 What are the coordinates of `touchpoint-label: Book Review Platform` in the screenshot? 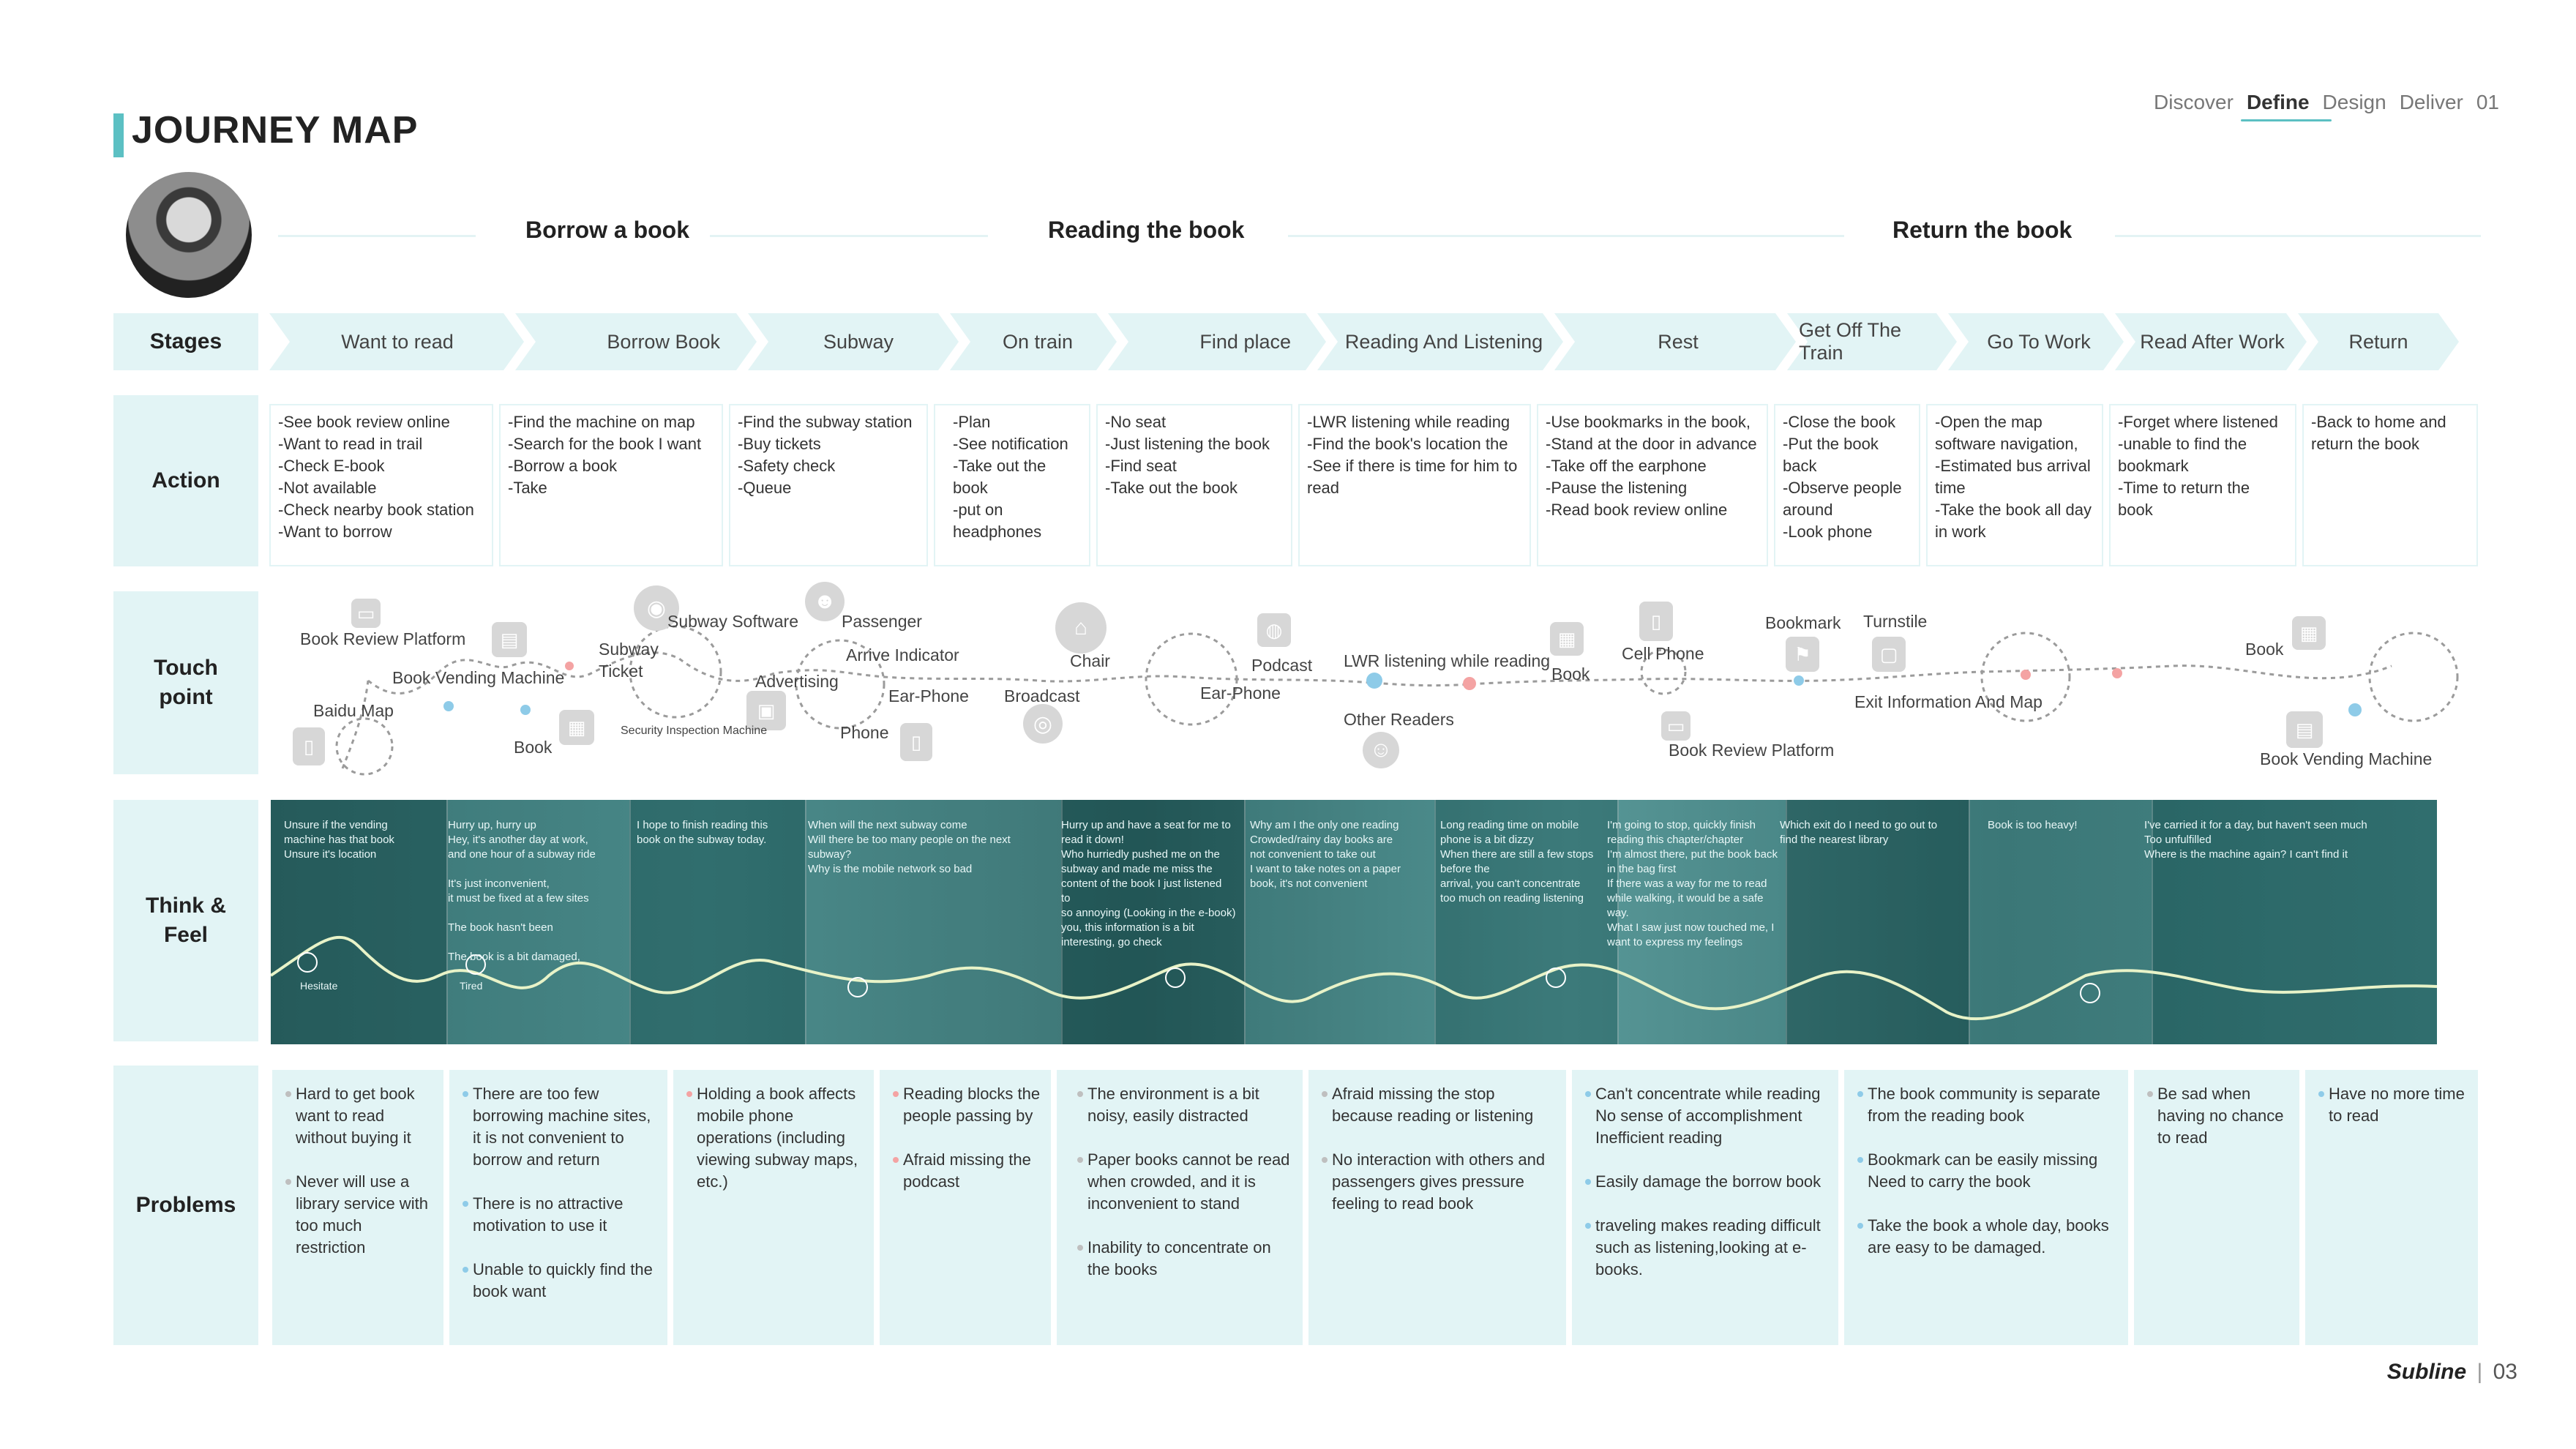 It's located at (1752, 750).